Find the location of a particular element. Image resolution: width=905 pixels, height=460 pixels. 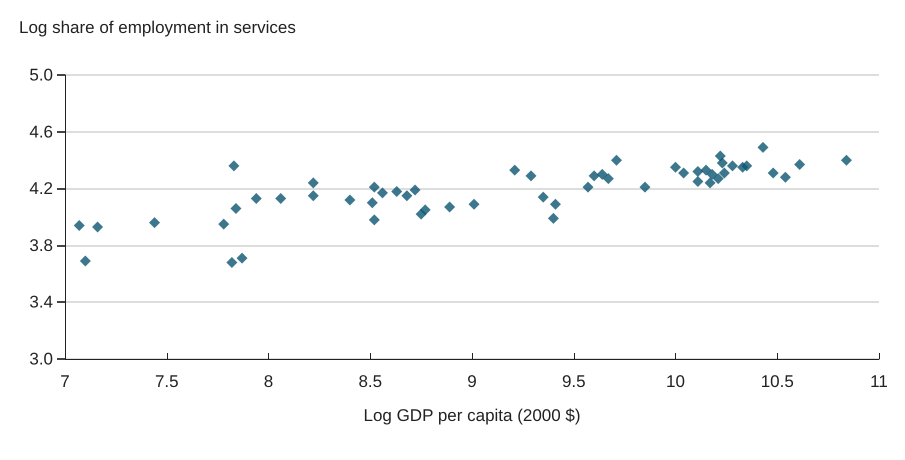

x-tick-label: 10 is located at coordinates (675, 381).